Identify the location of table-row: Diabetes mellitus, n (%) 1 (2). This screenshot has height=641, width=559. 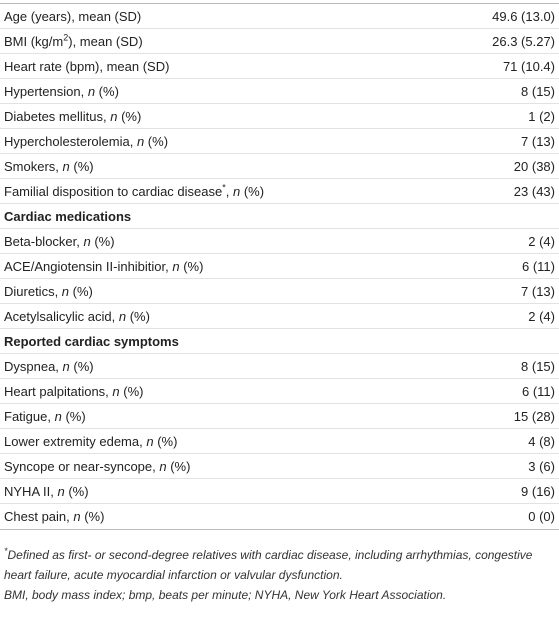
(279, 116).